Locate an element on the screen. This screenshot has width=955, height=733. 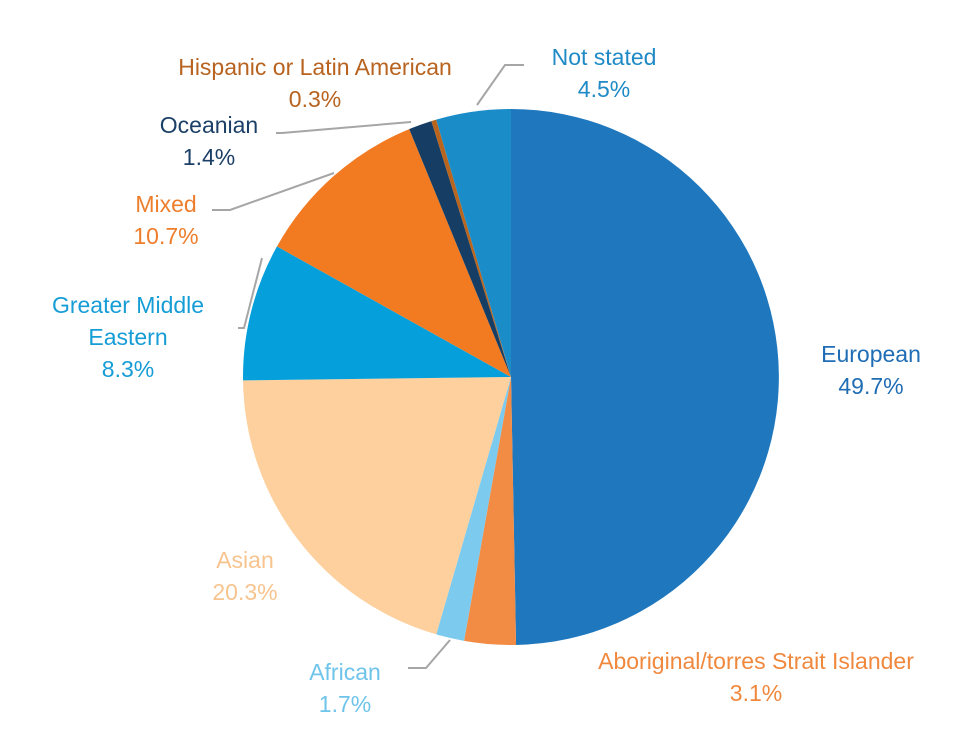
slice-value-european: 49.7% is located at coordinates (870, 386).